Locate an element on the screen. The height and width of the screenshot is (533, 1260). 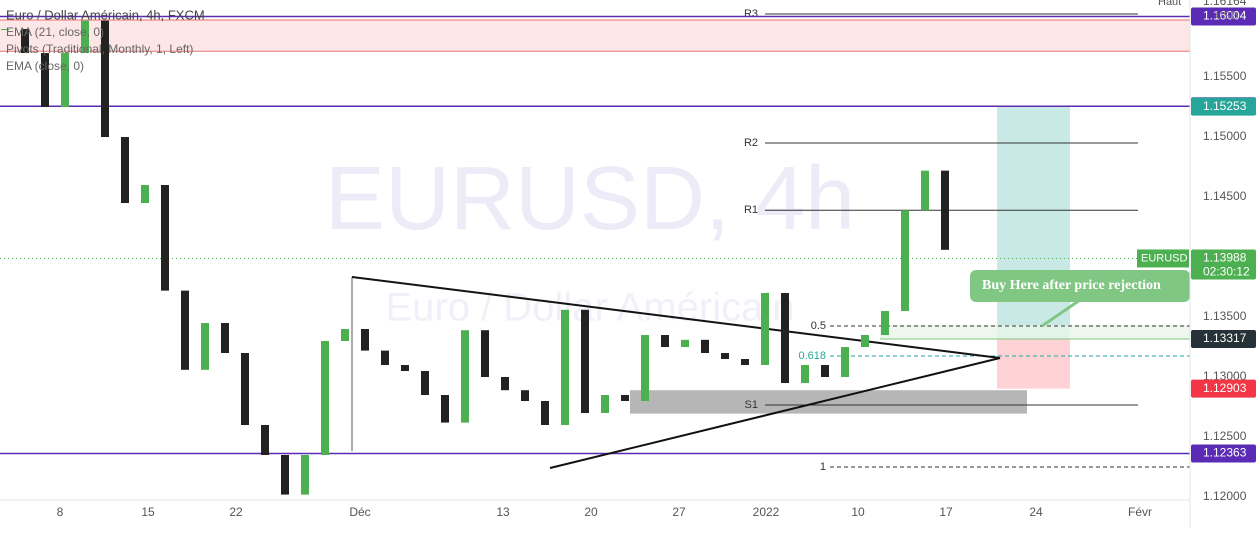
fib-label: 0.618 is located at coordinates (812, 356).